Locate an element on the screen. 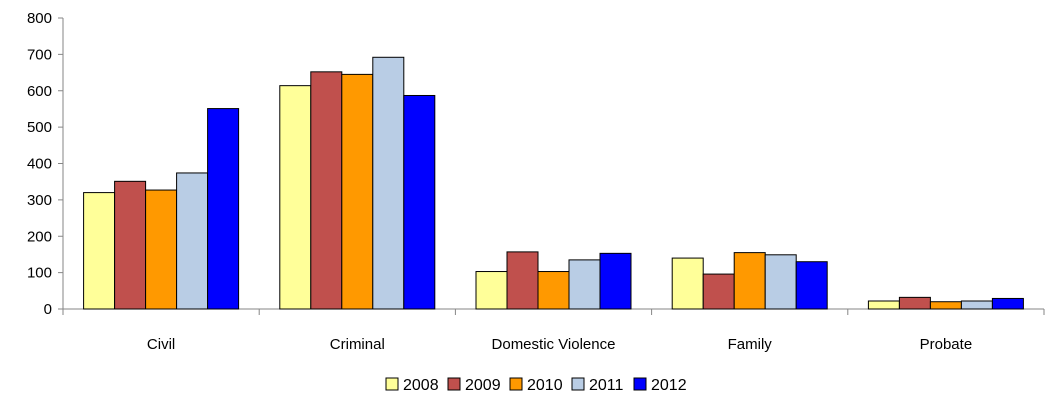  x-category-label: Domestic Violence is located at coordinates (554, 344).